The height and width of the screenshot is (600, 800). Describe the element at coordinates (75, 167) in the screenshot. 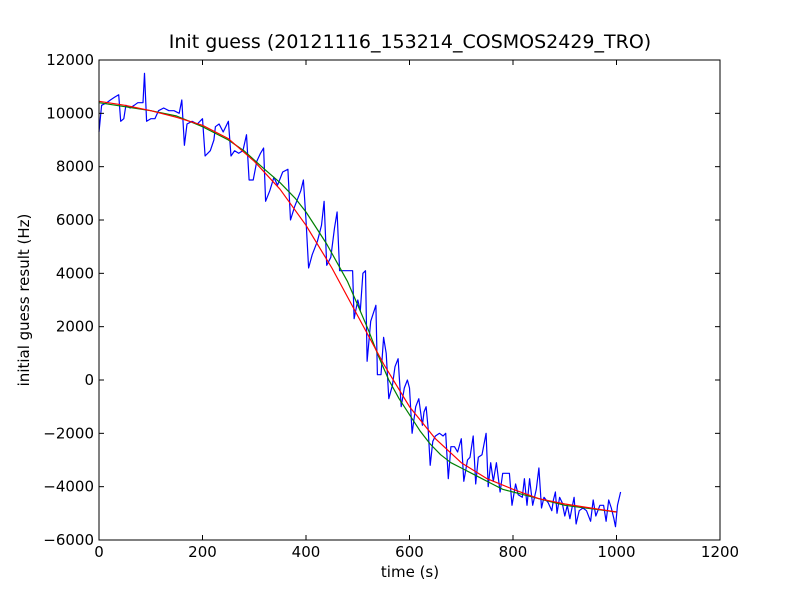

I see `y-tick-label: 8000` at that location.